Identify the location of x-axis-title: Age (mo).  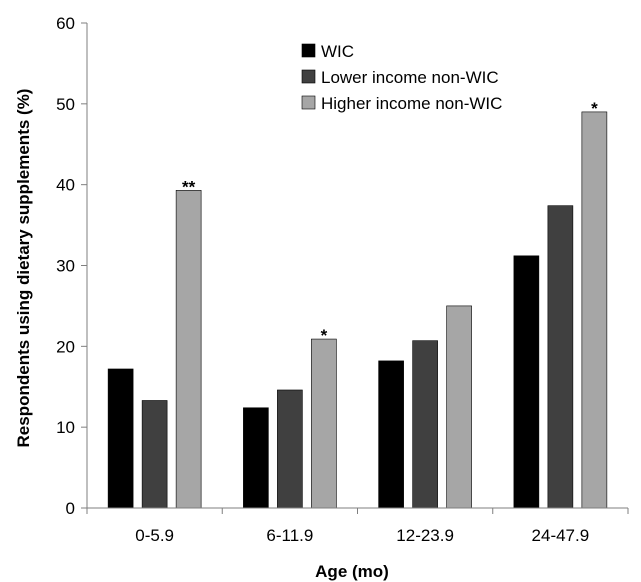
(352, 571).